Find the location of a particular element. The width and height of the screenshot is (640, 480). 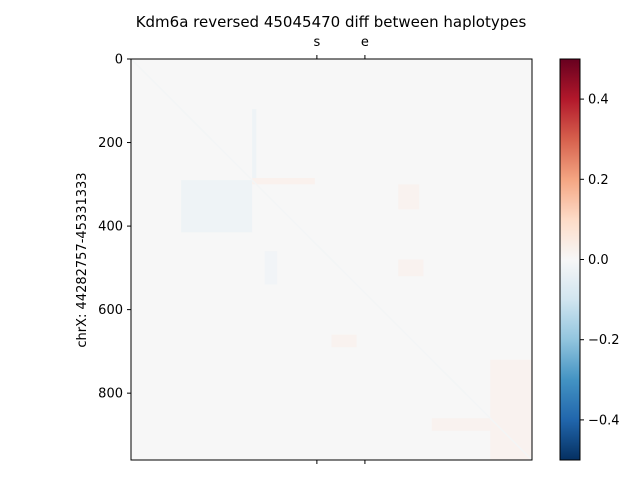

colorbar-tick-label: −0.2 is located at coordinates (604, 340).